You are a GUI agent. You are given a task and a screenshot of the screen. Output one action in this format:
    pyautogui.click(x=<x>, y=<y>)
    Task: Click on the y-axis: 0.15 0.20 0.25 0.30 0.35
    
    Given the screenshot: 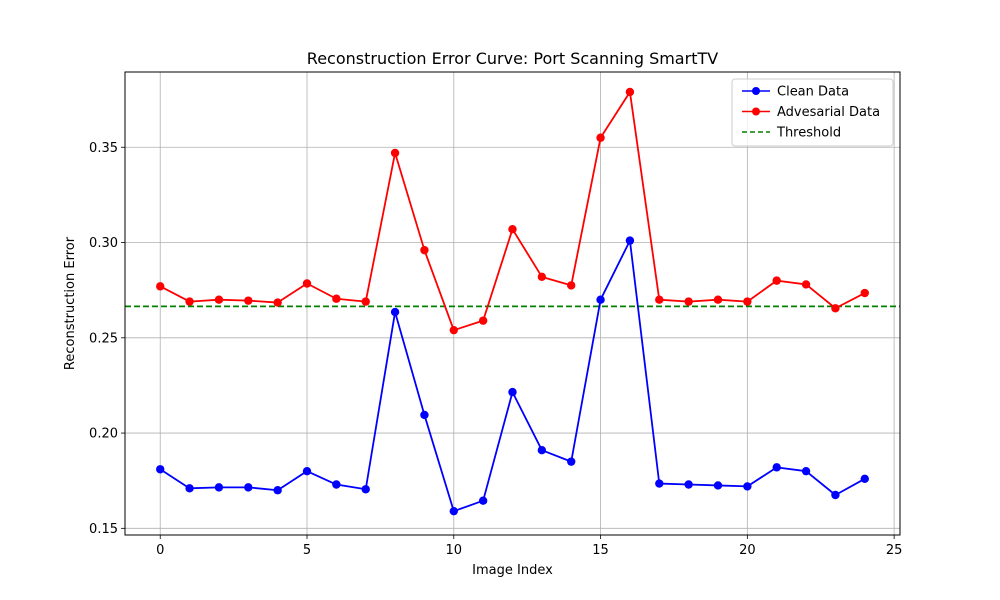 What is the action you would take?
    pyautogui.click(x=107, y=339)
    